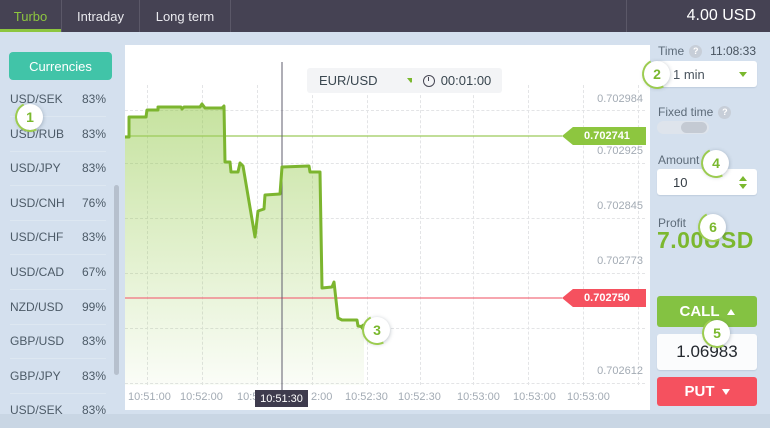 This screenshot has width=770, height=428. I want to click on pair-name: USD/CAD, so click(37, 272).